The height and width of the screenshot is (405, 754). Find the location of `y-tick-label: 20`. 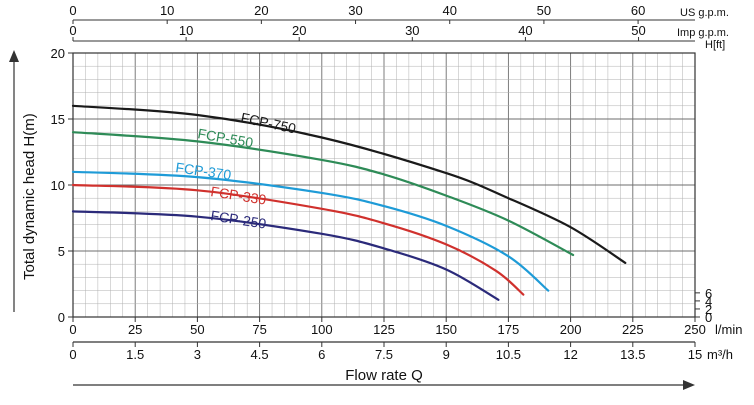

y-tick-label: 20 is located at coordinates (58, 53).